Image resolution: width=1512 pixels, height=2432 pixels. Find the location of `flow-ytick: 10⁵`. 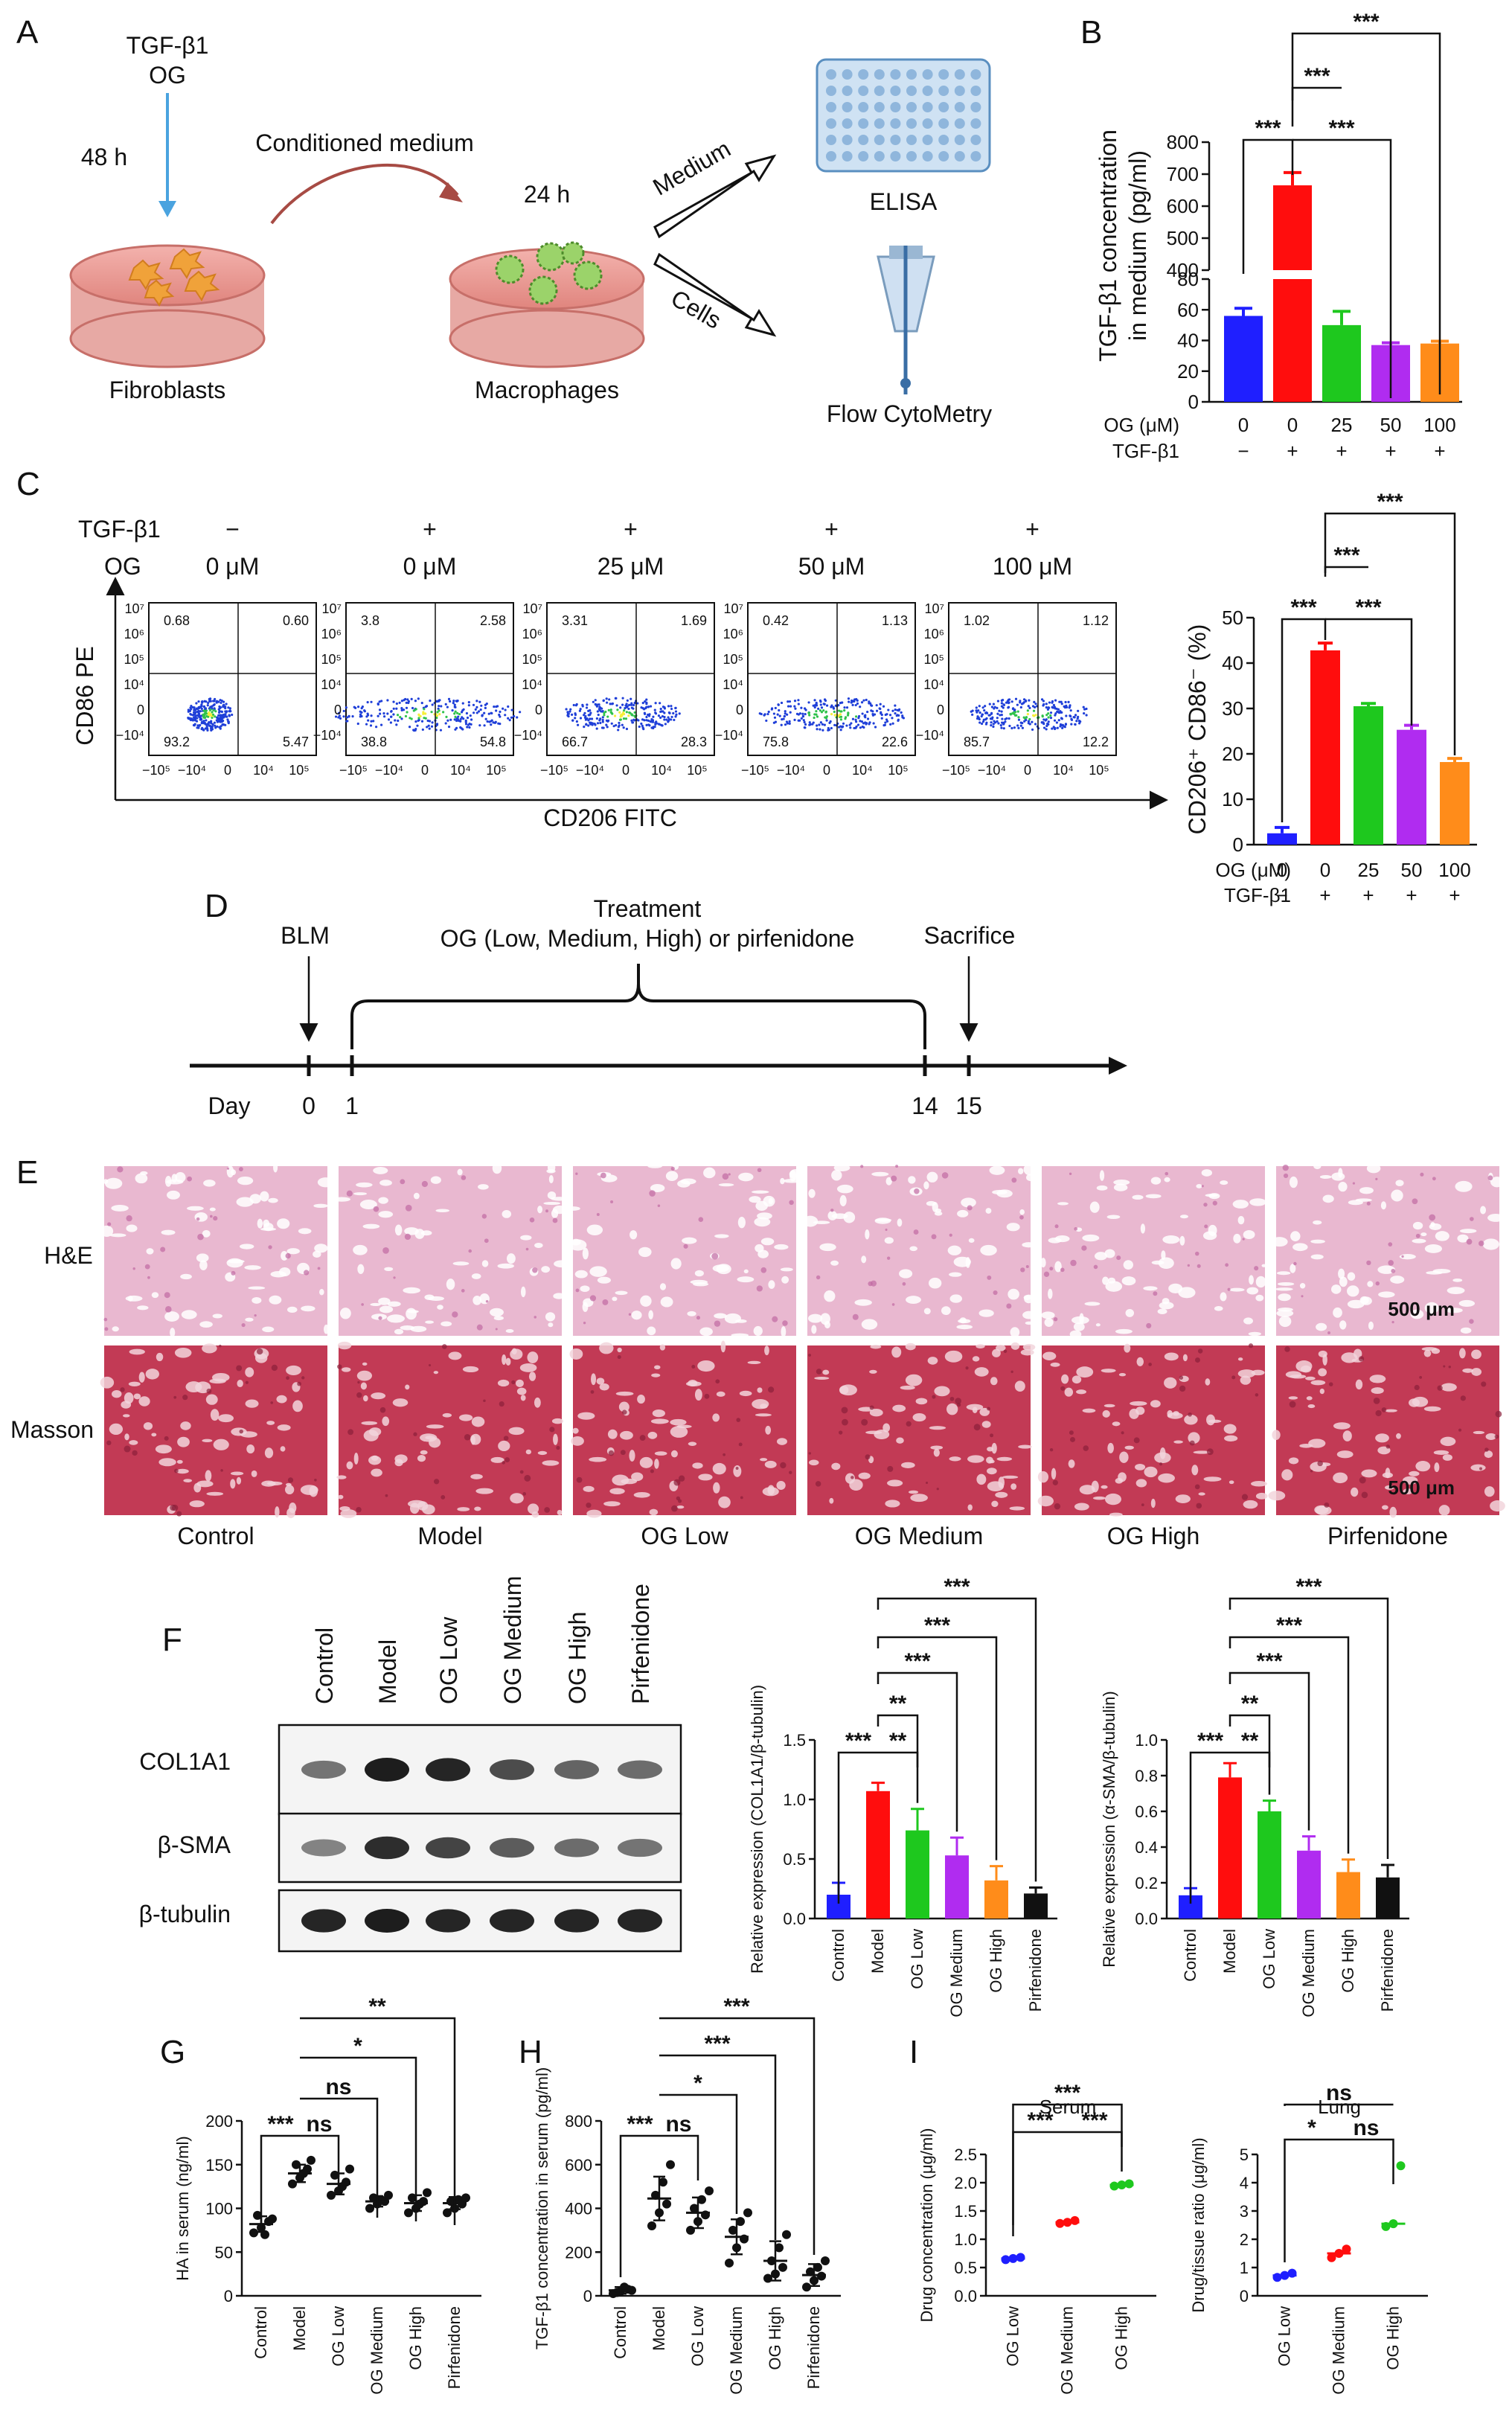

flow-ytick: 10⁵ is located at coordinates (331, 659).